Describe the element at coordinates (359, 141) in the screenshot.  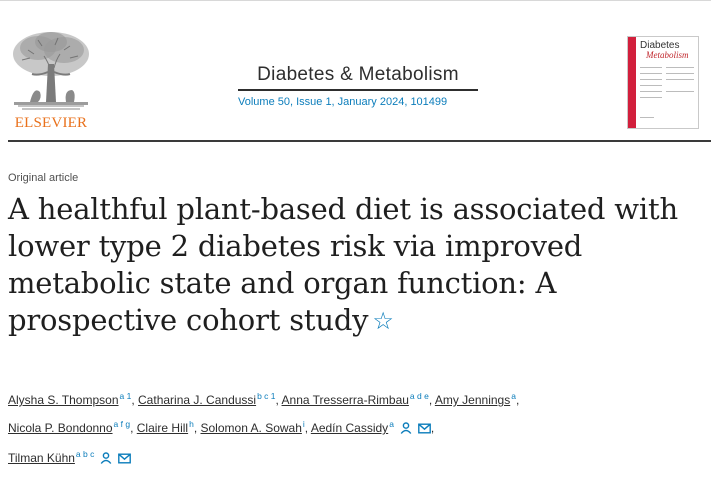
I see `header-divider` at that location.